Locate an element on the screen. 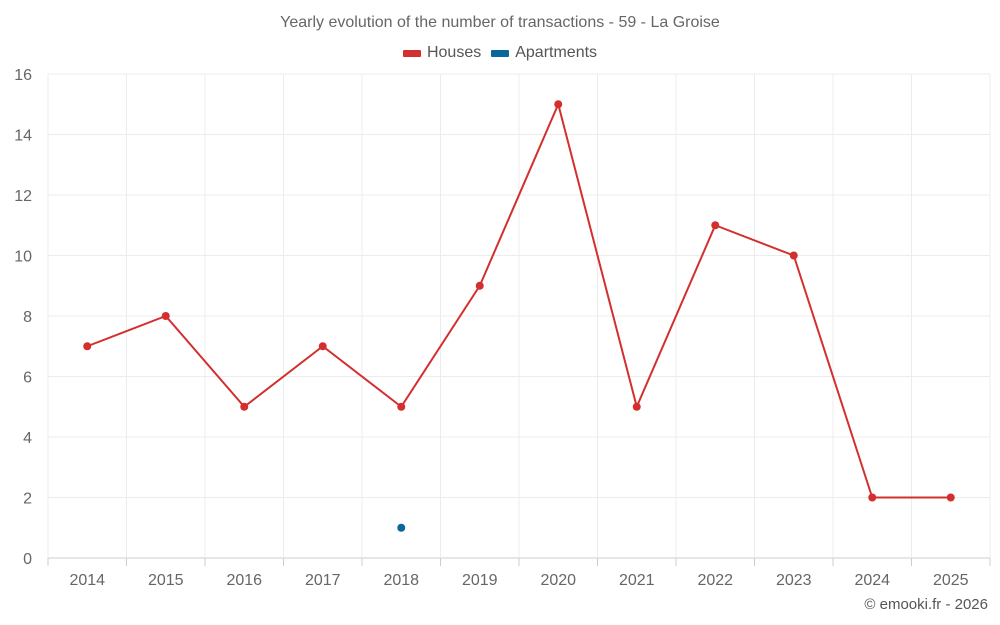 This screenshot has width=1000, height=625. footer-credit: © emooki.fr - 2026 is located at coordinates (926, 604).